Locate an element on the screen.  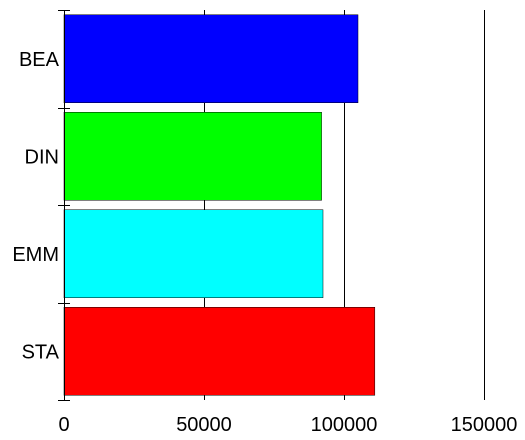
x-tick-labels: 0 50000 100000 150000 is located at coordinates (287, 425).